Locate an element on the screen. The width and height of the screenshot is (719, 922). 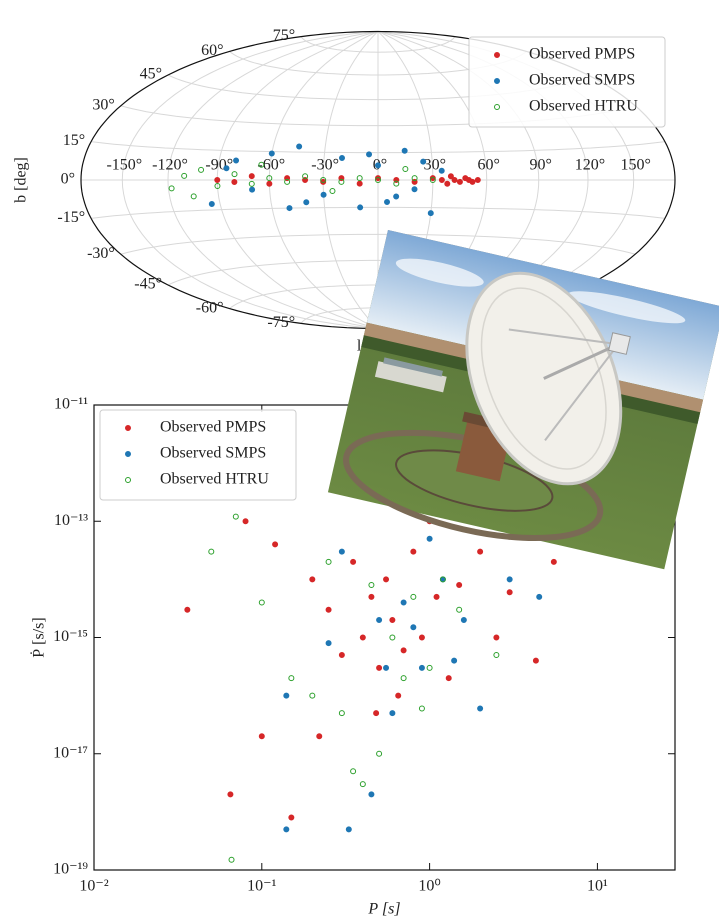
x-tick-label: 10¹ is located at coordinates (597, 886).